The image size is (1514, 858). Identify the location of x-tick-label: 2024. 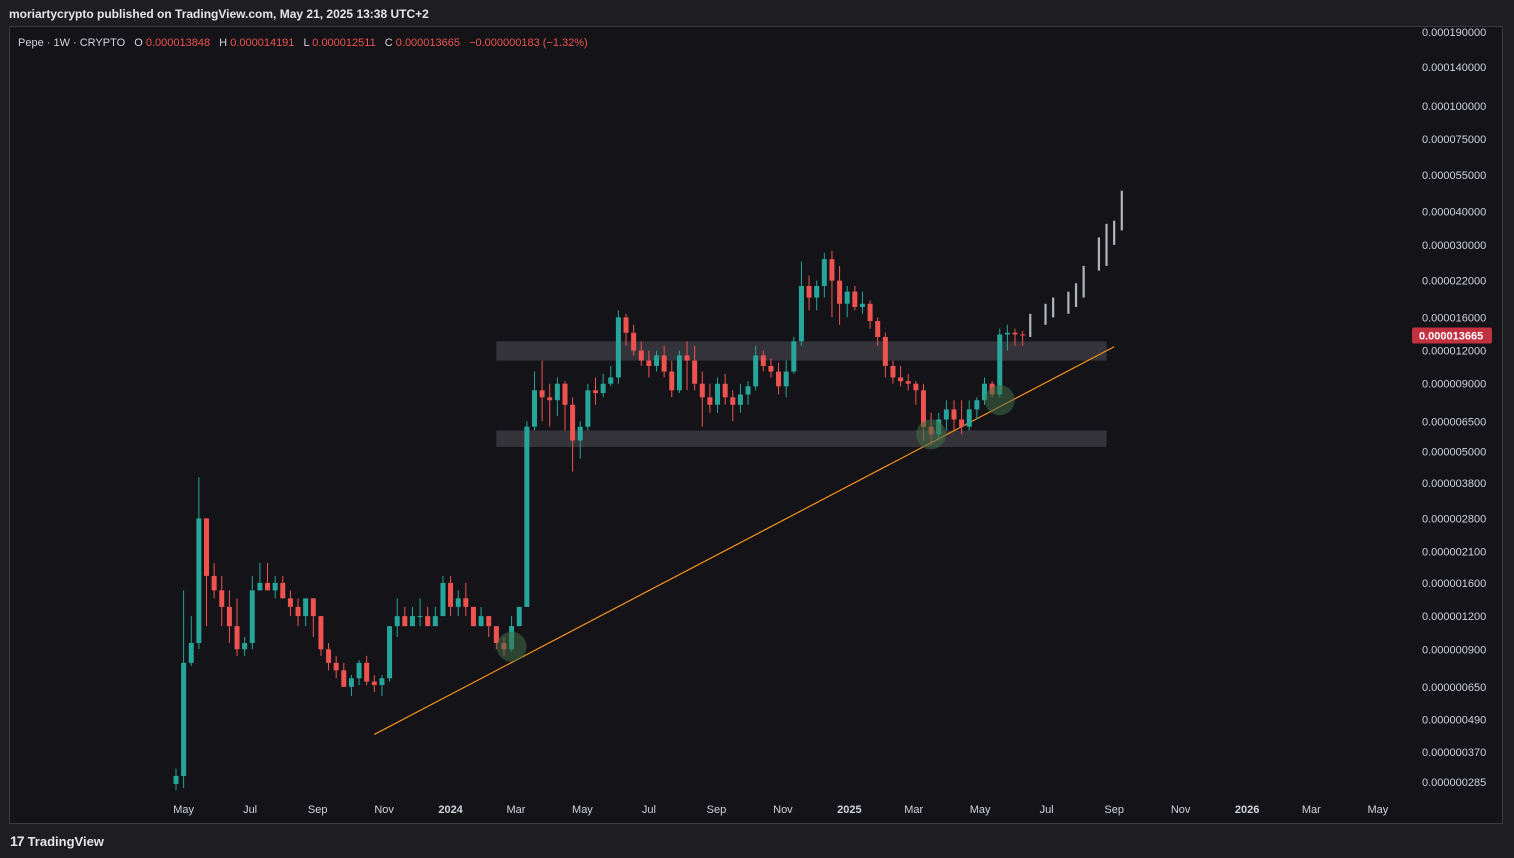
(450, 810).